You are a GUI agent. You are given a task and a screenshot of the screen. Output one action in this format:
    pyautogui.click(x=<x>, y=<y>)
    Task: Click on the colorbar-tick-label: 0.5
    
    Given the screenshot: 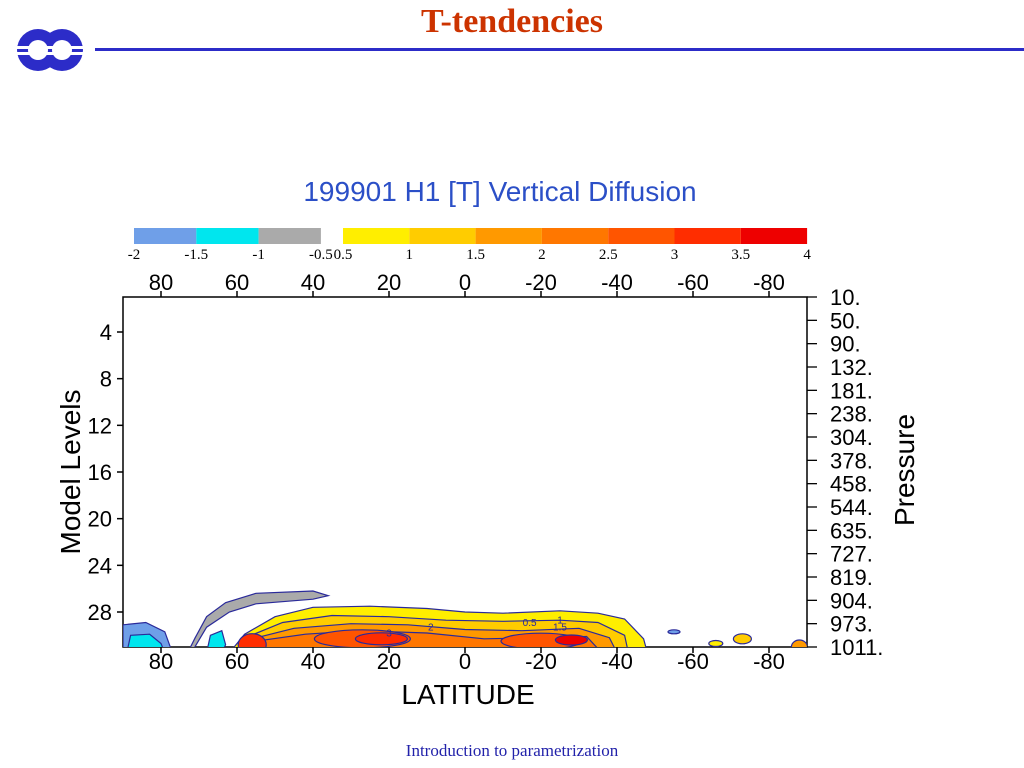 What is the action you would take?
    pyautogui.click(x=343, y=255)
    